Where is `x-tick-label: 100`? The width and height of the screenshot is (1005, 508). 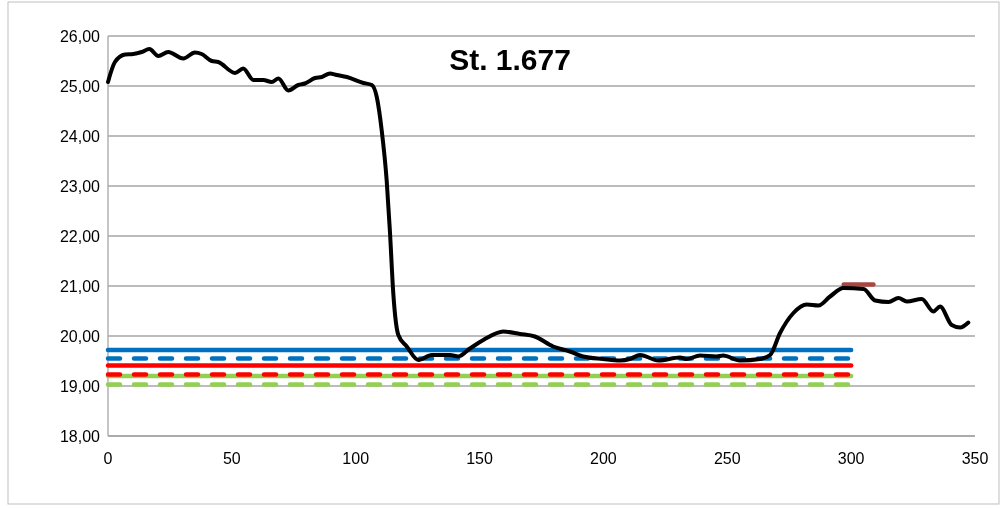 x-tick-label: 100 is located at coordinates (356, 458).